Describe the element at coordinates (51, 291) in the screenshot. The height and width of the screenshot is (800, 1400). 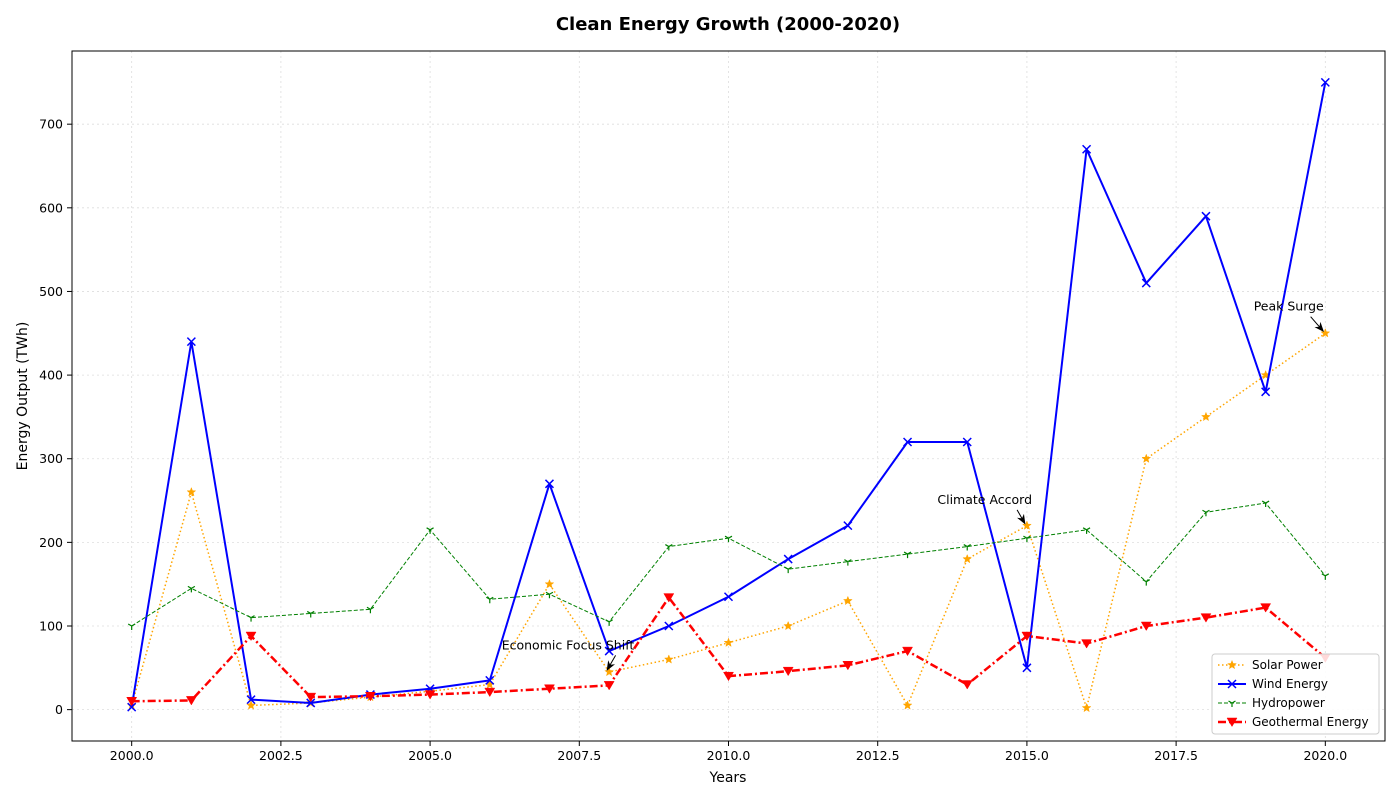
I see `y-tick-label: 500` at that location.